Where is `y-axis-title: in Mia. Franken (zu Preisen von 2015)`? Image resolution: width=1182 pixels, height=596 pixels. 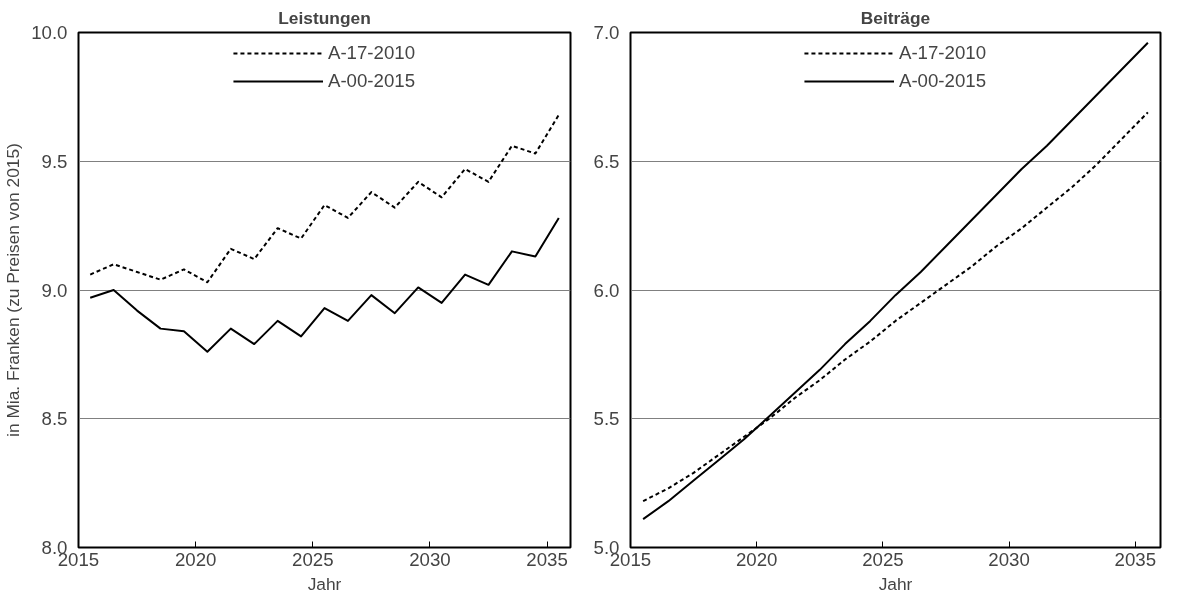
y-axis-title: in Mia. Franken (zu Preisen von 2015) is located at coordinates (13, 290).